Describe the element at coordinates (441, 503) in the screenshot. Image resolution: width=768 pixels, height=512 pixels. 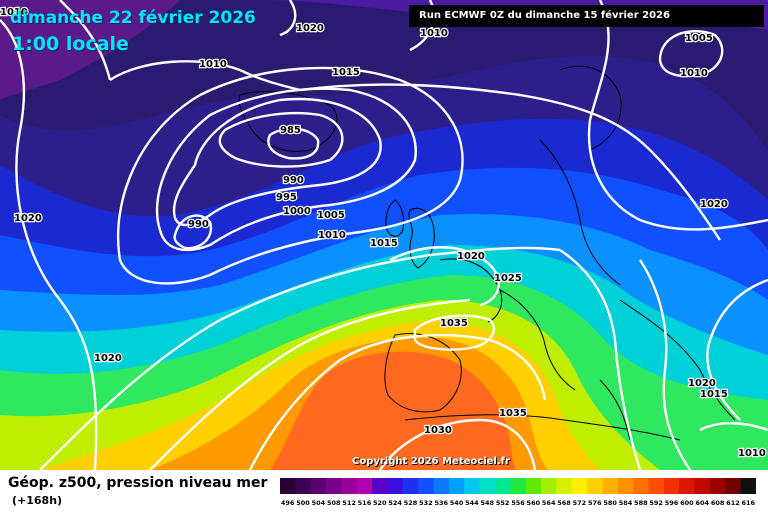
I see `scale-value: 536` at that location.